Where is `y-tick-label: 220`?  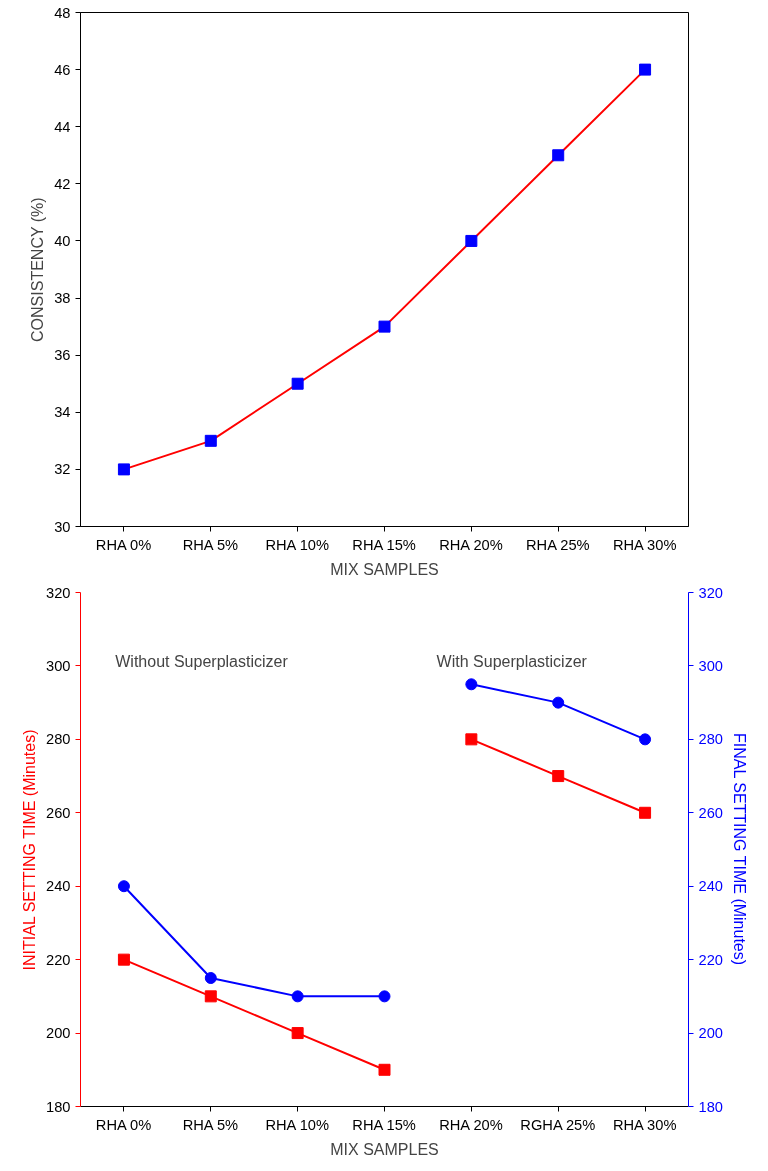 y-tick-label: 220 is located at coordinates (58, 959).